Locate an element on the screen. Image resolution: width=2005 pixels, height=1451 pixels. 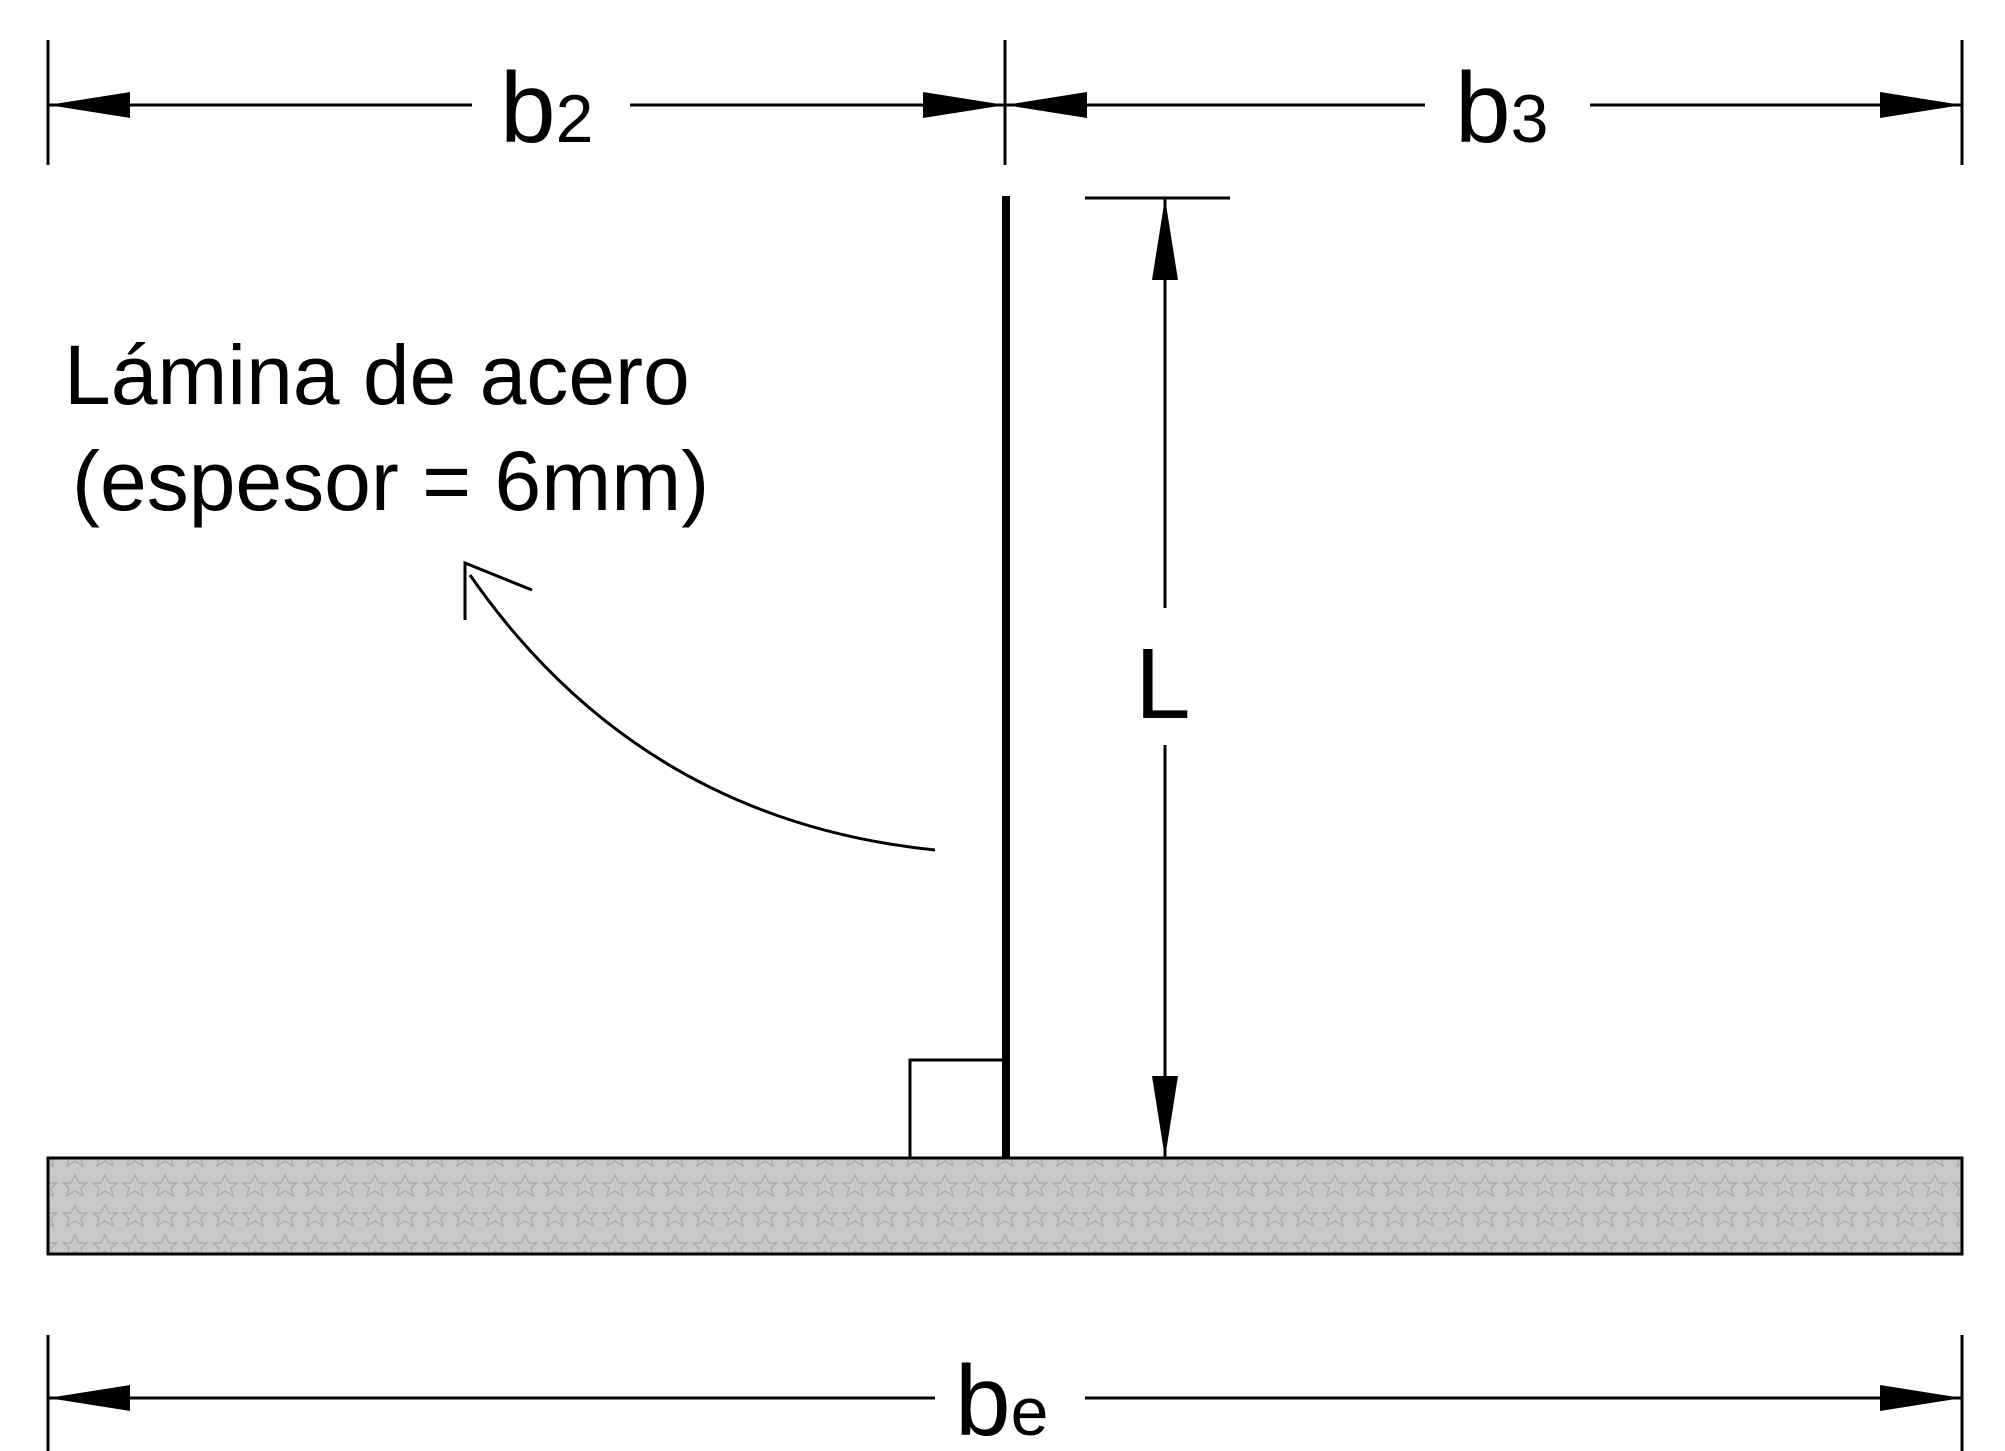
plate-label-line1: Lámina de acero is located at coordinates (377, 375).